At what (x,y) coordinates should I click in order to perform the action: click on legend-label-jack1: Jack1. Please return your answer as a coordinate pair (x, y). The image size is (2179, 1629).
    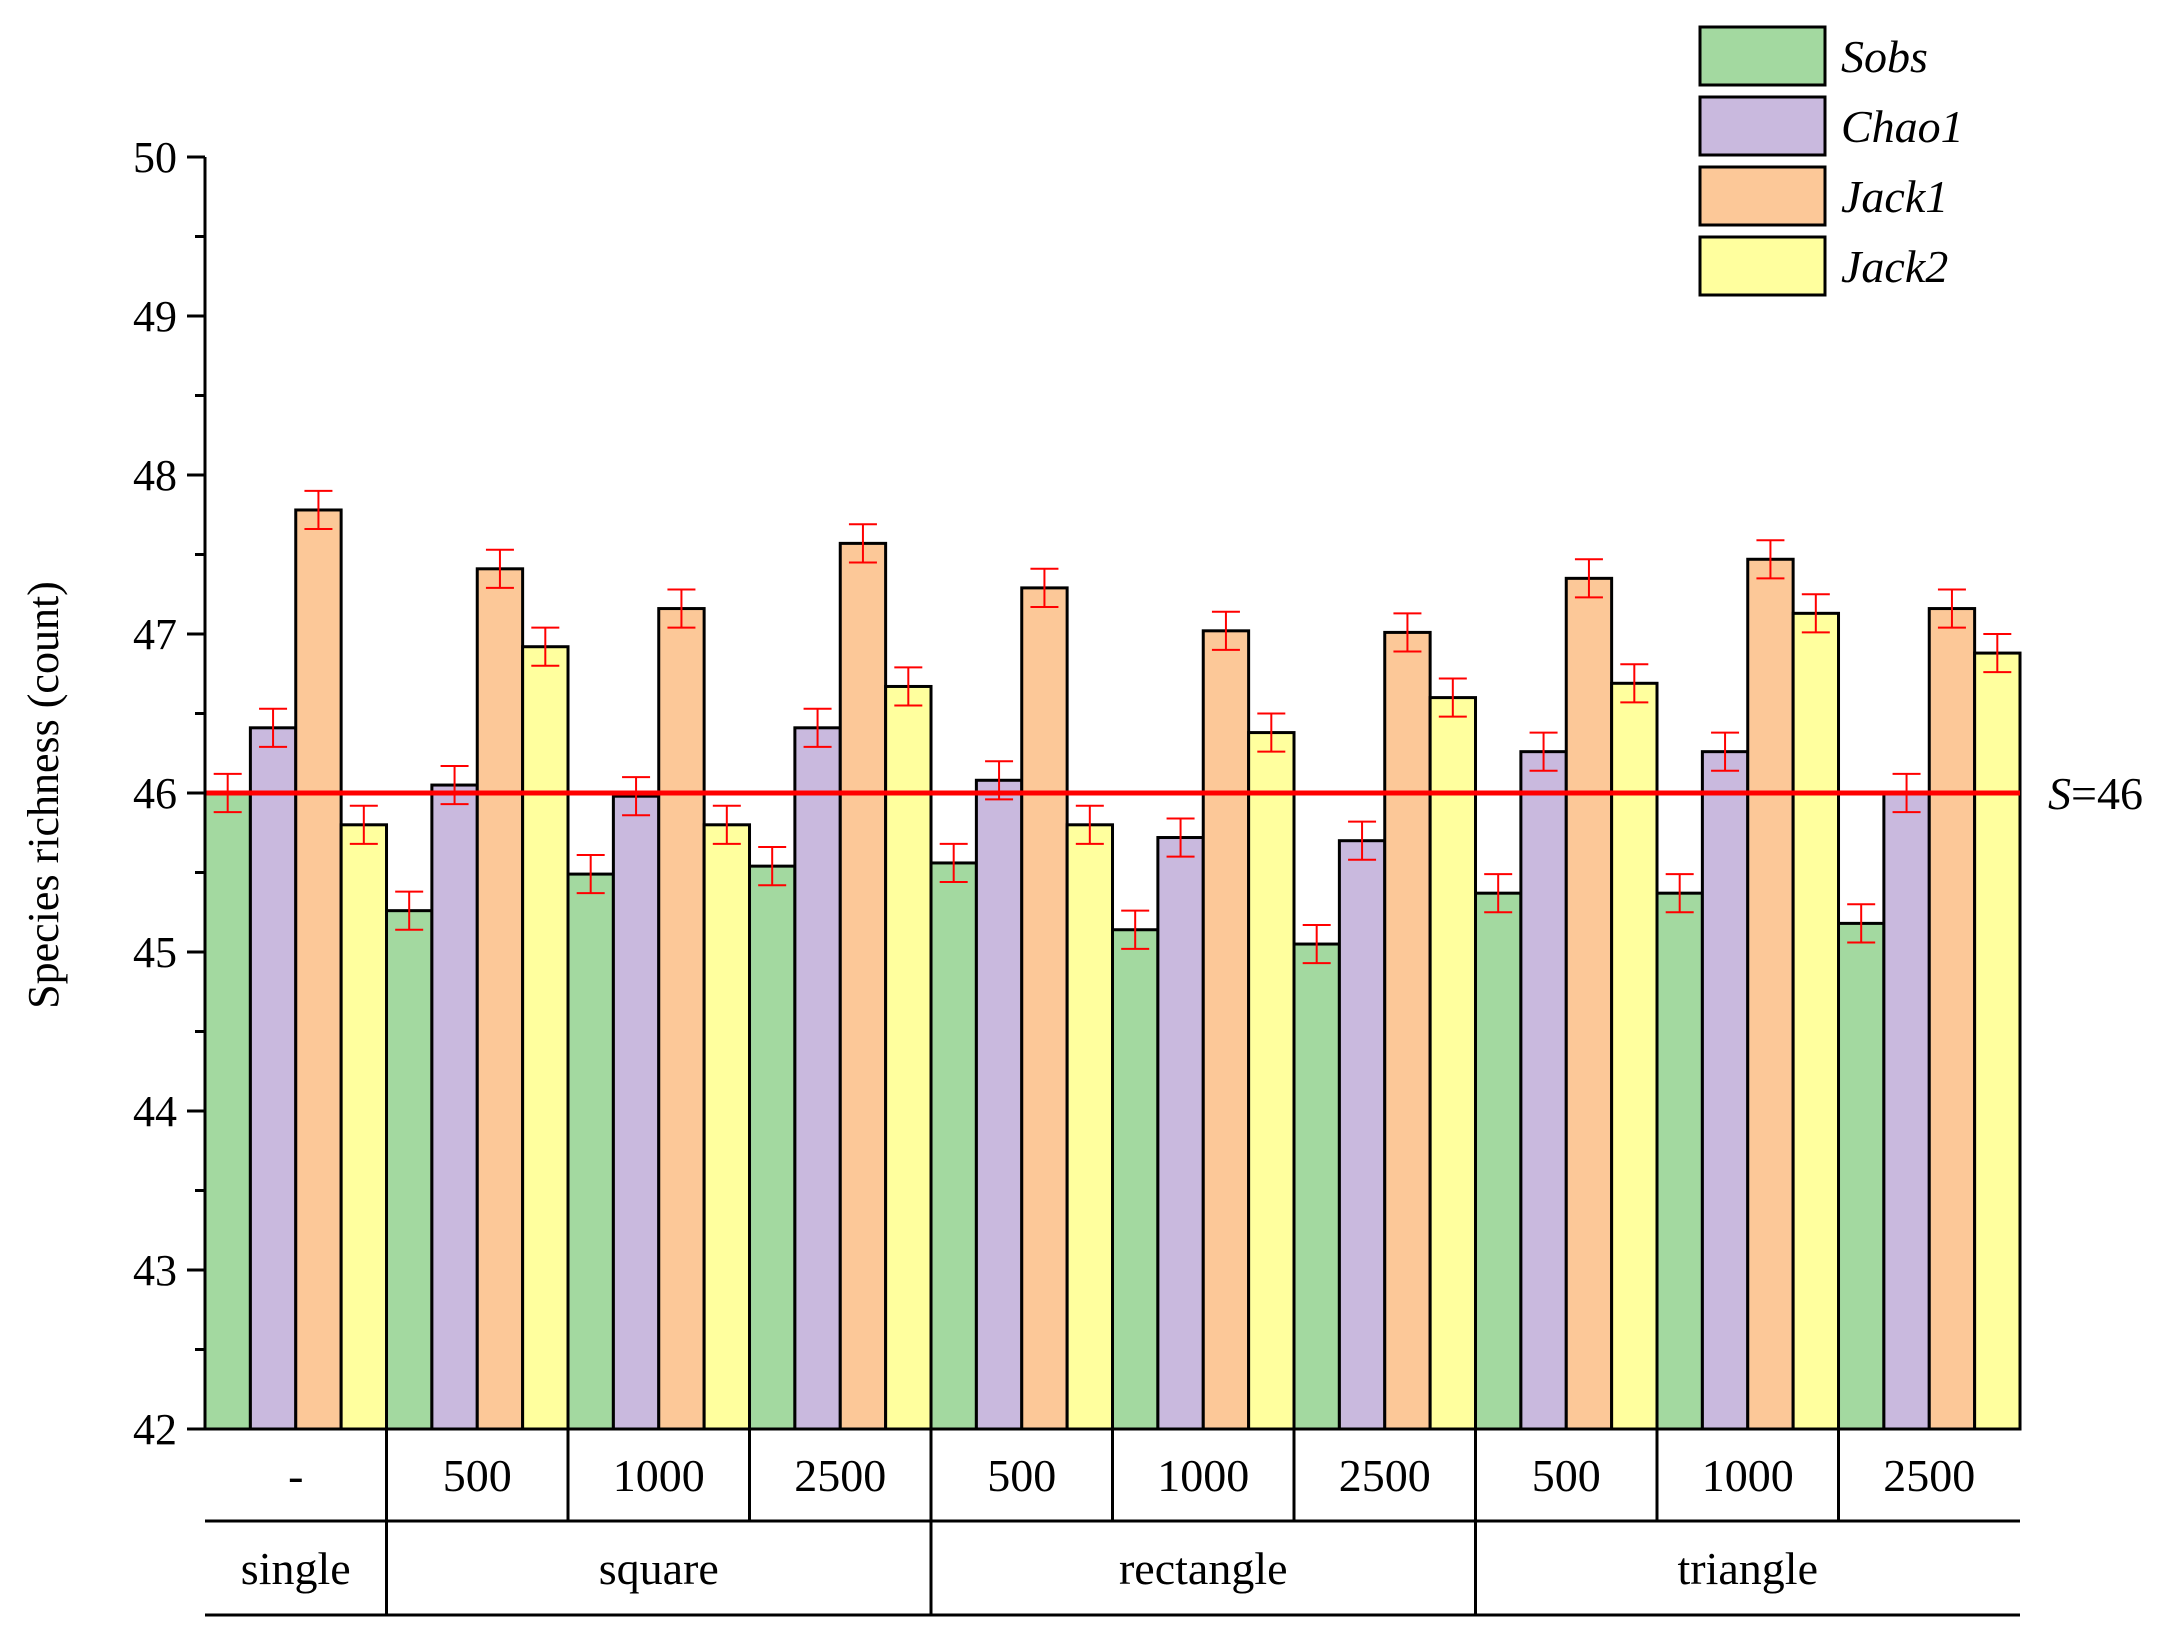
    Looking at the image, I should click on (1894, 196).